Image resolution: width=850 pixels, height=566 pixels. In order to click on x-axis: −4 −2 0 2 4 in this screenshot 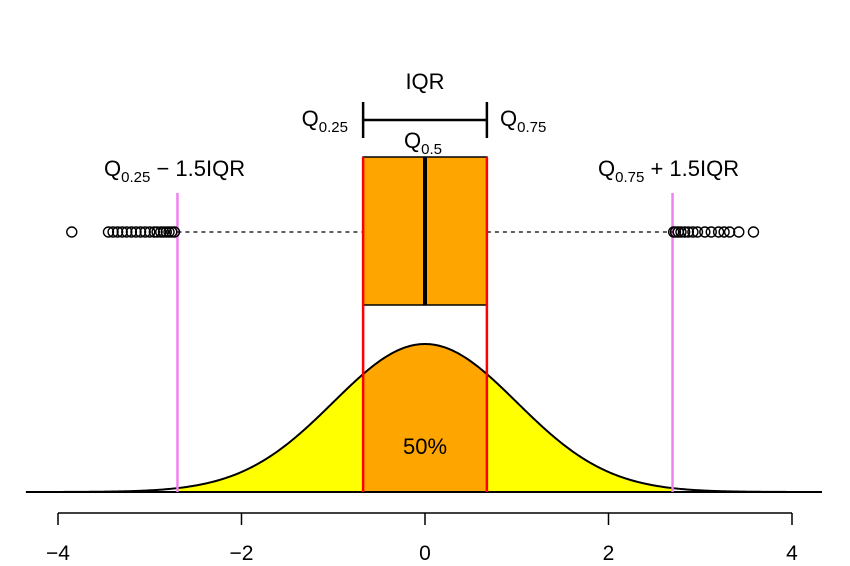, I will do `click(422, 538)`.